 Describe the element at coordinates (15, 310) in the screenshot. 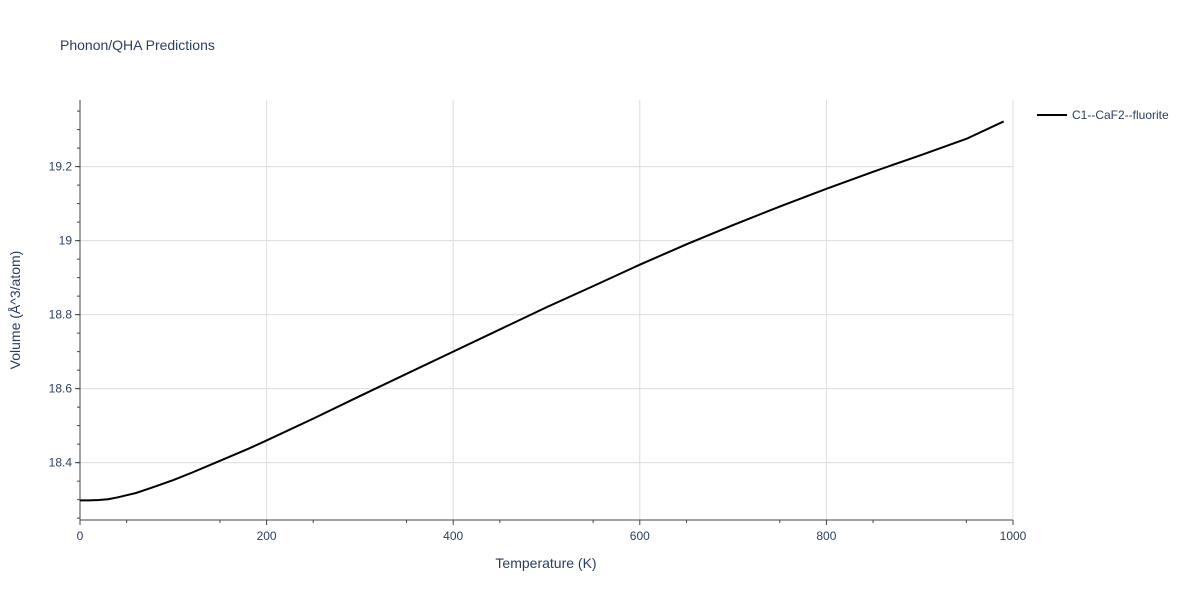

I see `y-axis-title: Volume (Å^3/atom)` at that location.